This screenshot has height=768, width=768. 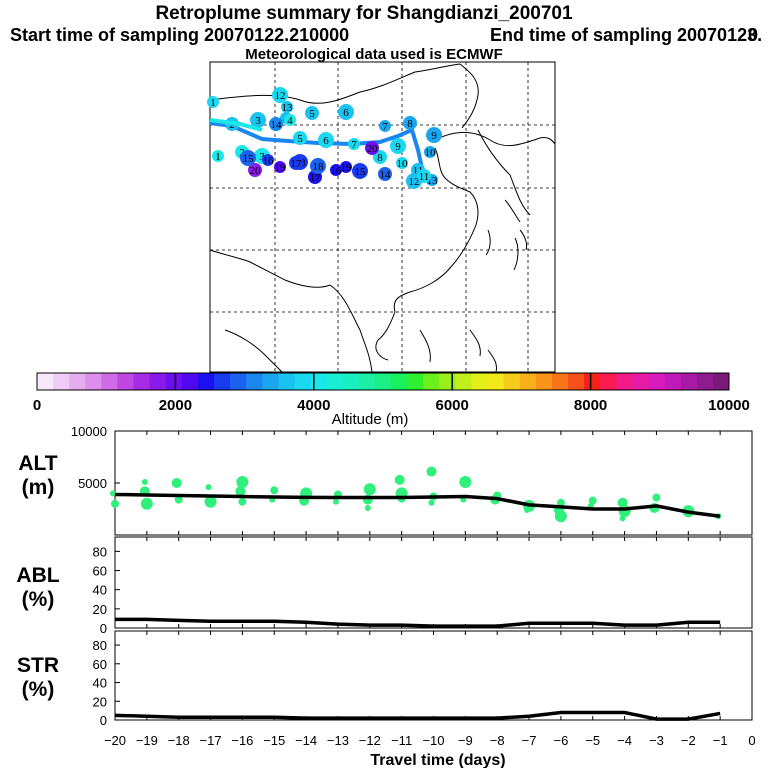 What do you see at coordinates (38, 665) in the screenshot?
I see `panel-ylabel: STR` at bounding box center [38, 665].